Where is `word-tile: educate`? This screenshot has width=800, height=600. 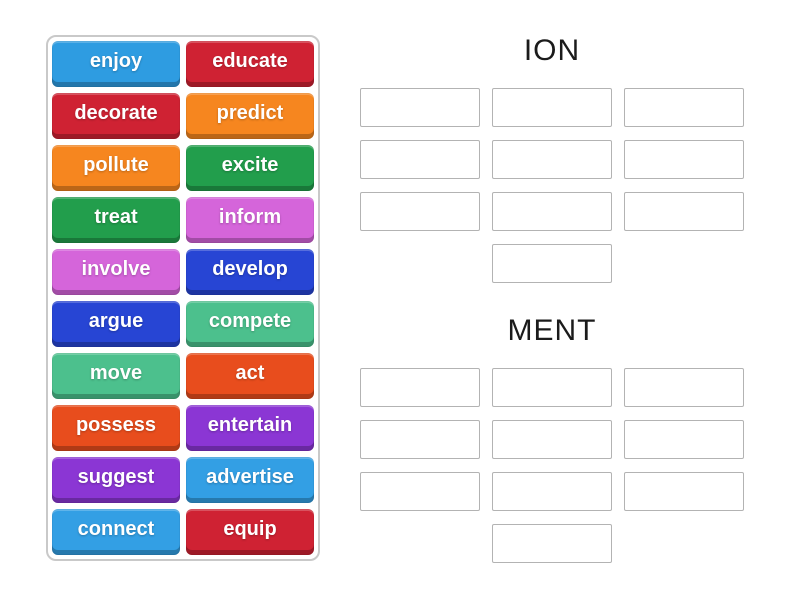 word-tile: educate is located at coordinates (250, 64).